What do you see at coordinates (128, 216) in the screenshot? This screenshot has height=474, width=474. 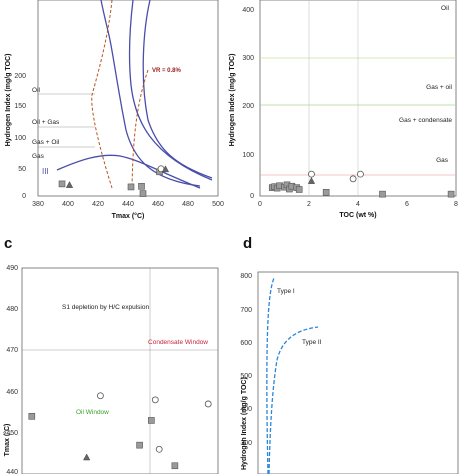 I see `panel-a-x-axis-label: Tmax (°C)` at bounding box center [128, 216].